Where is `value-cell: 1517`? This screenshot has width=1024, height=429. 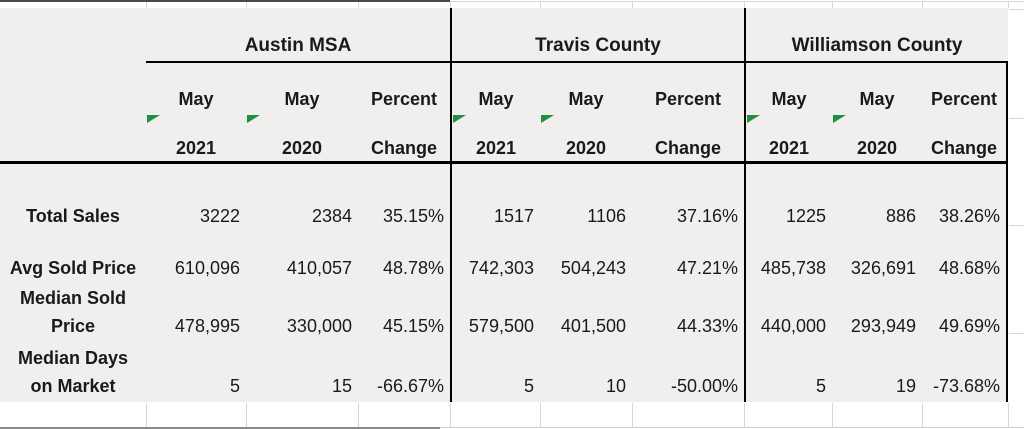 value-cell: 1517 is located at coordinates (495, 198).